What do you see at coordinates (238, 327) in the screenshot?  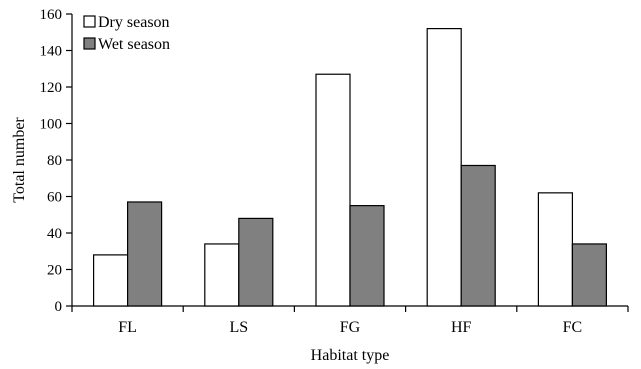 I see `x-category-label: LS` at bounding box center [238, 327].